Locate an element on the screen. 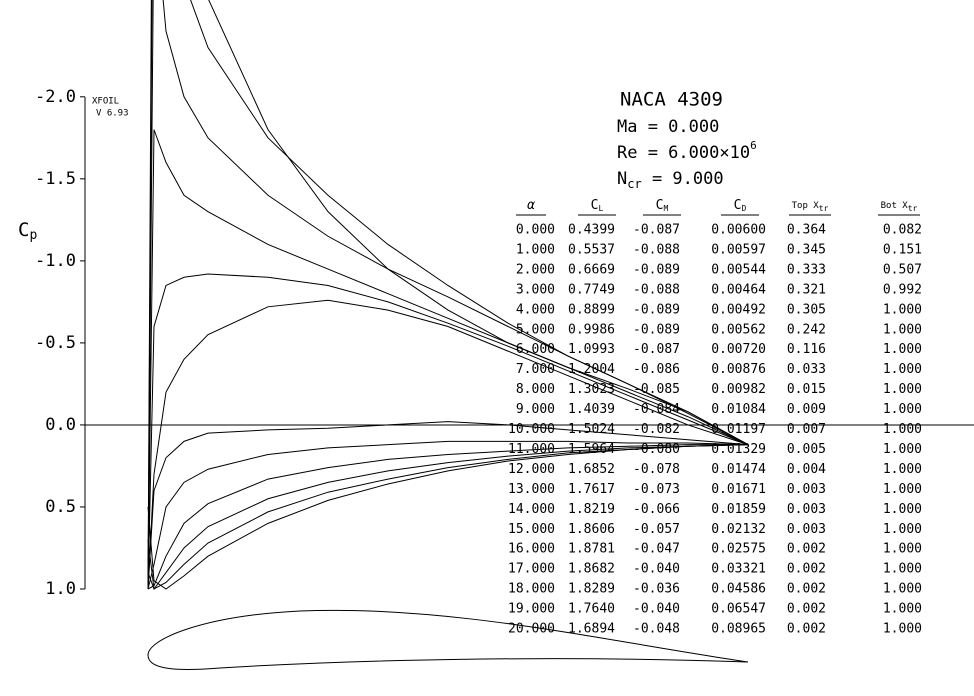  y-axis-label: Cp is located at coordinates (27, 231).